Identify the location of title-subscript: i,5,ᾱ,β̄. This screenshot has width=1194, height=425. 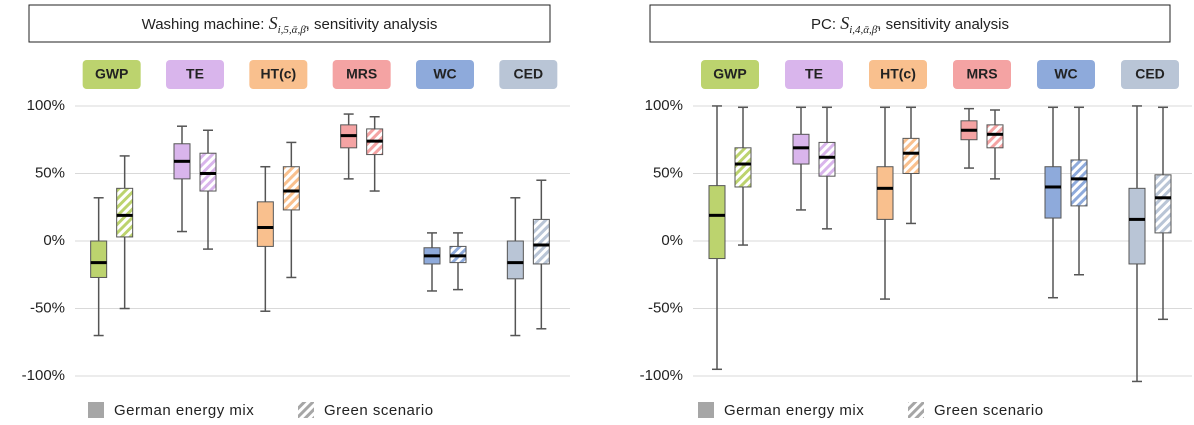
(293, 30).